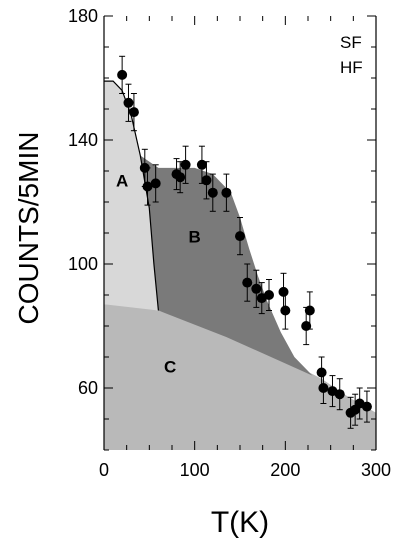  What do you see at coordinates (195, 236) in the screenshot?
I see `region-label-b: B` at bounding box center [195, 236].